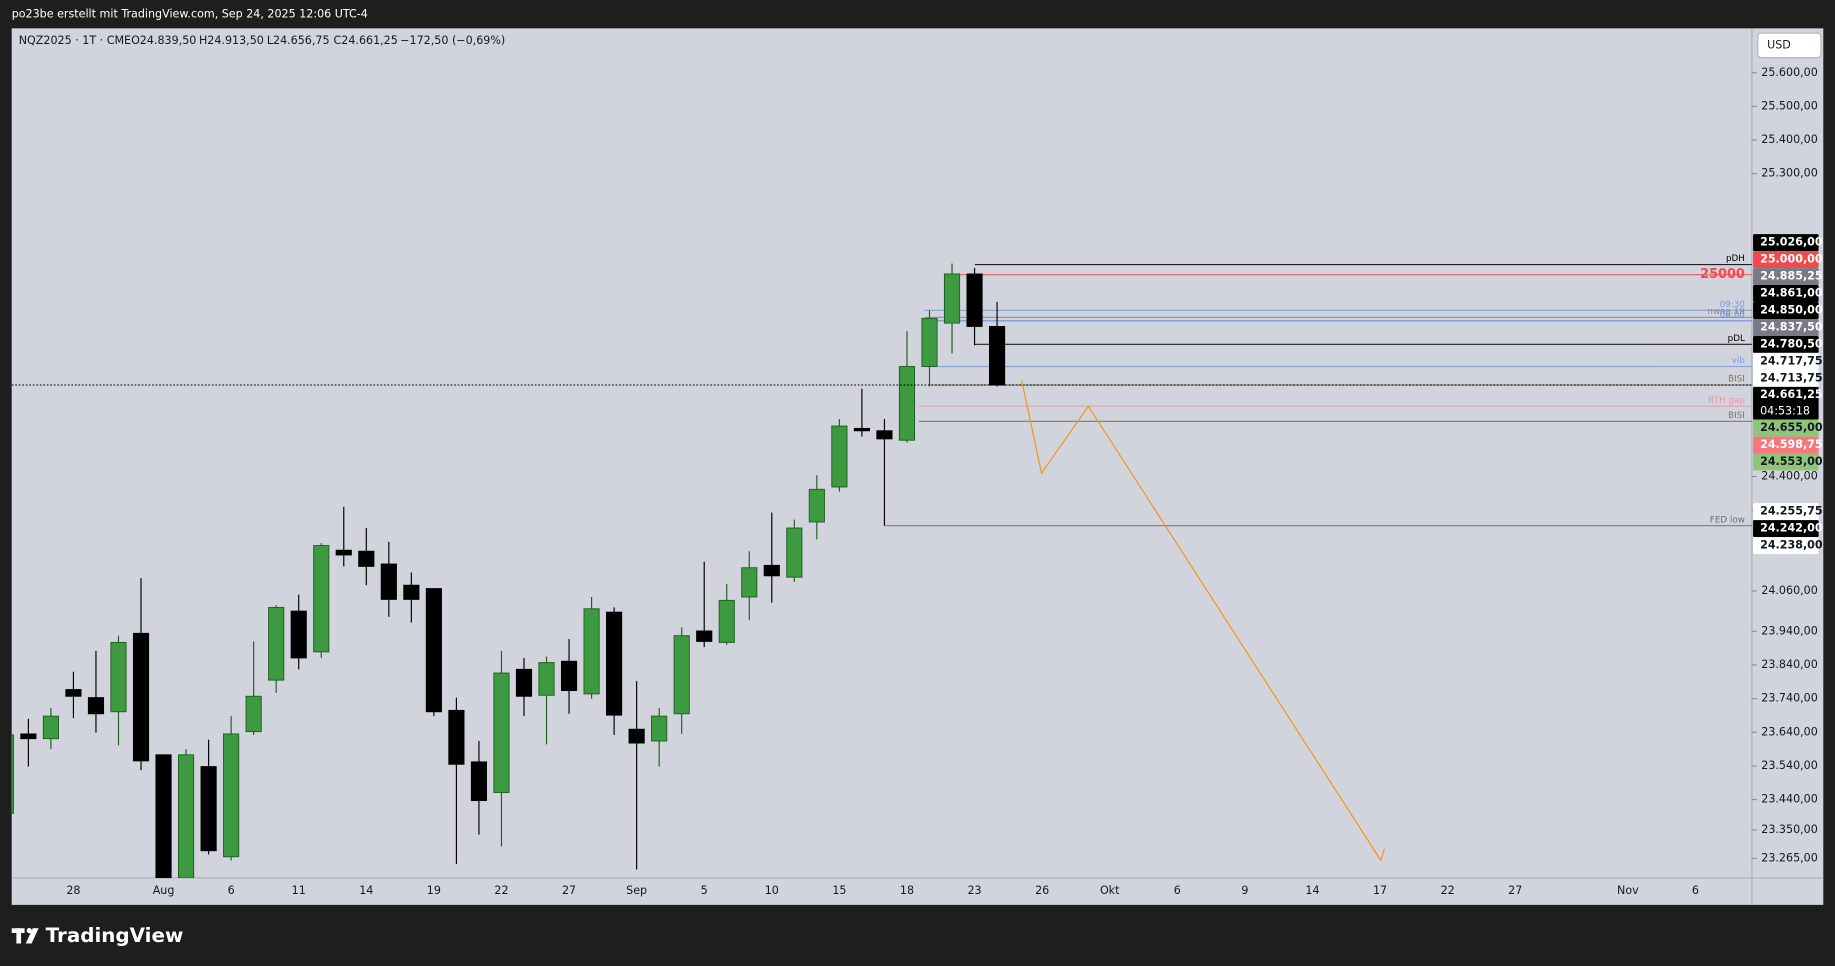  I want to click on x-tick-label: 26, so click(1042, 890).